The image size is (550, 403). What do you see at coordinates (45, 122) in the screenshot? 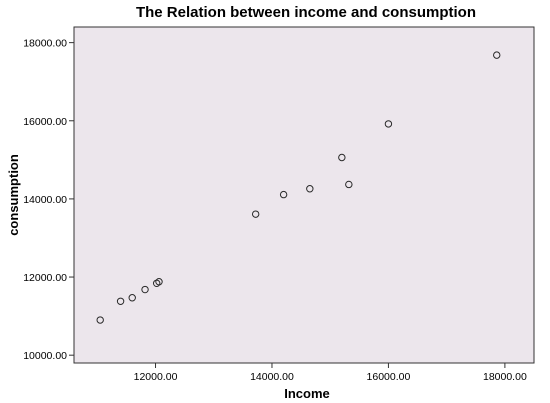
I see `y-tick-label: 16000.00` at bounding box center [45, 122].